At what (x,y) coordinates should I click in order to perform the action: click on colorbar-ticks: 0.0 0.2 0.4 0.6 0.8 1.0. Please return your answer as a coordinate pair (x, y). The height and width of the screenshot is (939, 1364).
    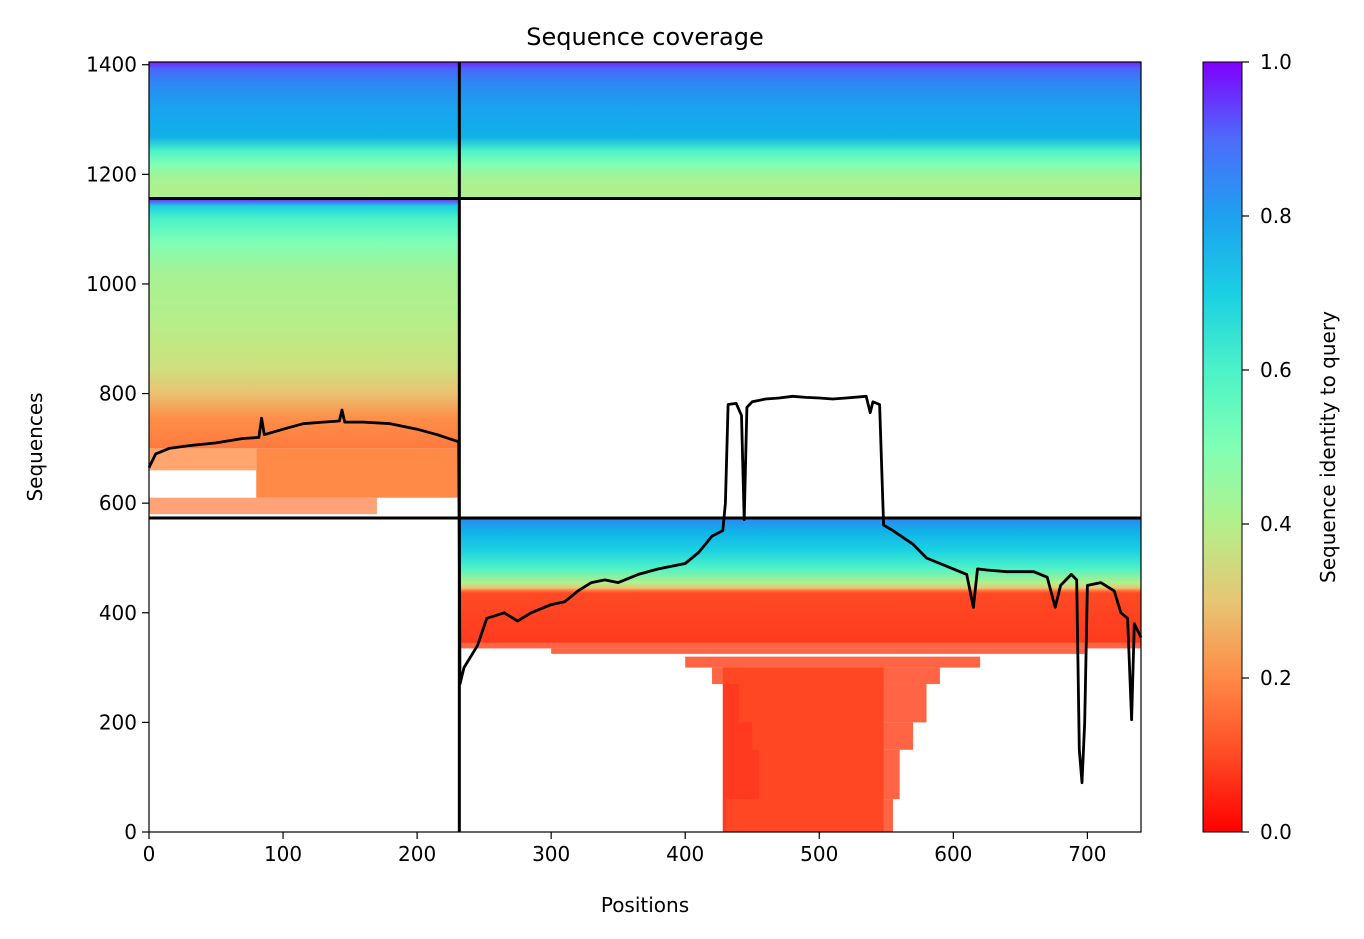
    Looking at the image, I should click on (1267, 447).